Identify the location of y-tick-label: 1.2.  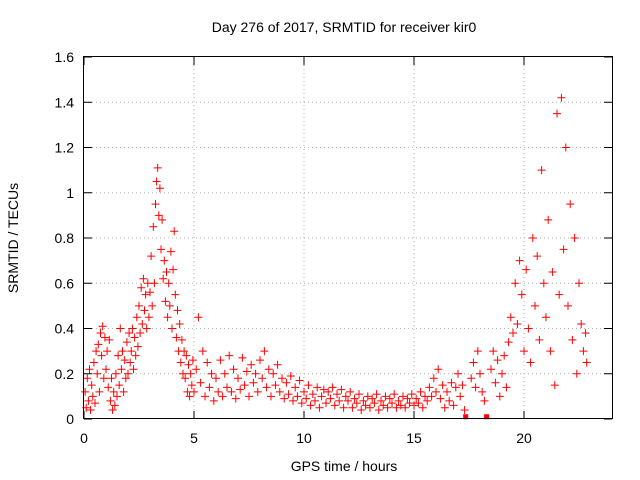
(65, 148).